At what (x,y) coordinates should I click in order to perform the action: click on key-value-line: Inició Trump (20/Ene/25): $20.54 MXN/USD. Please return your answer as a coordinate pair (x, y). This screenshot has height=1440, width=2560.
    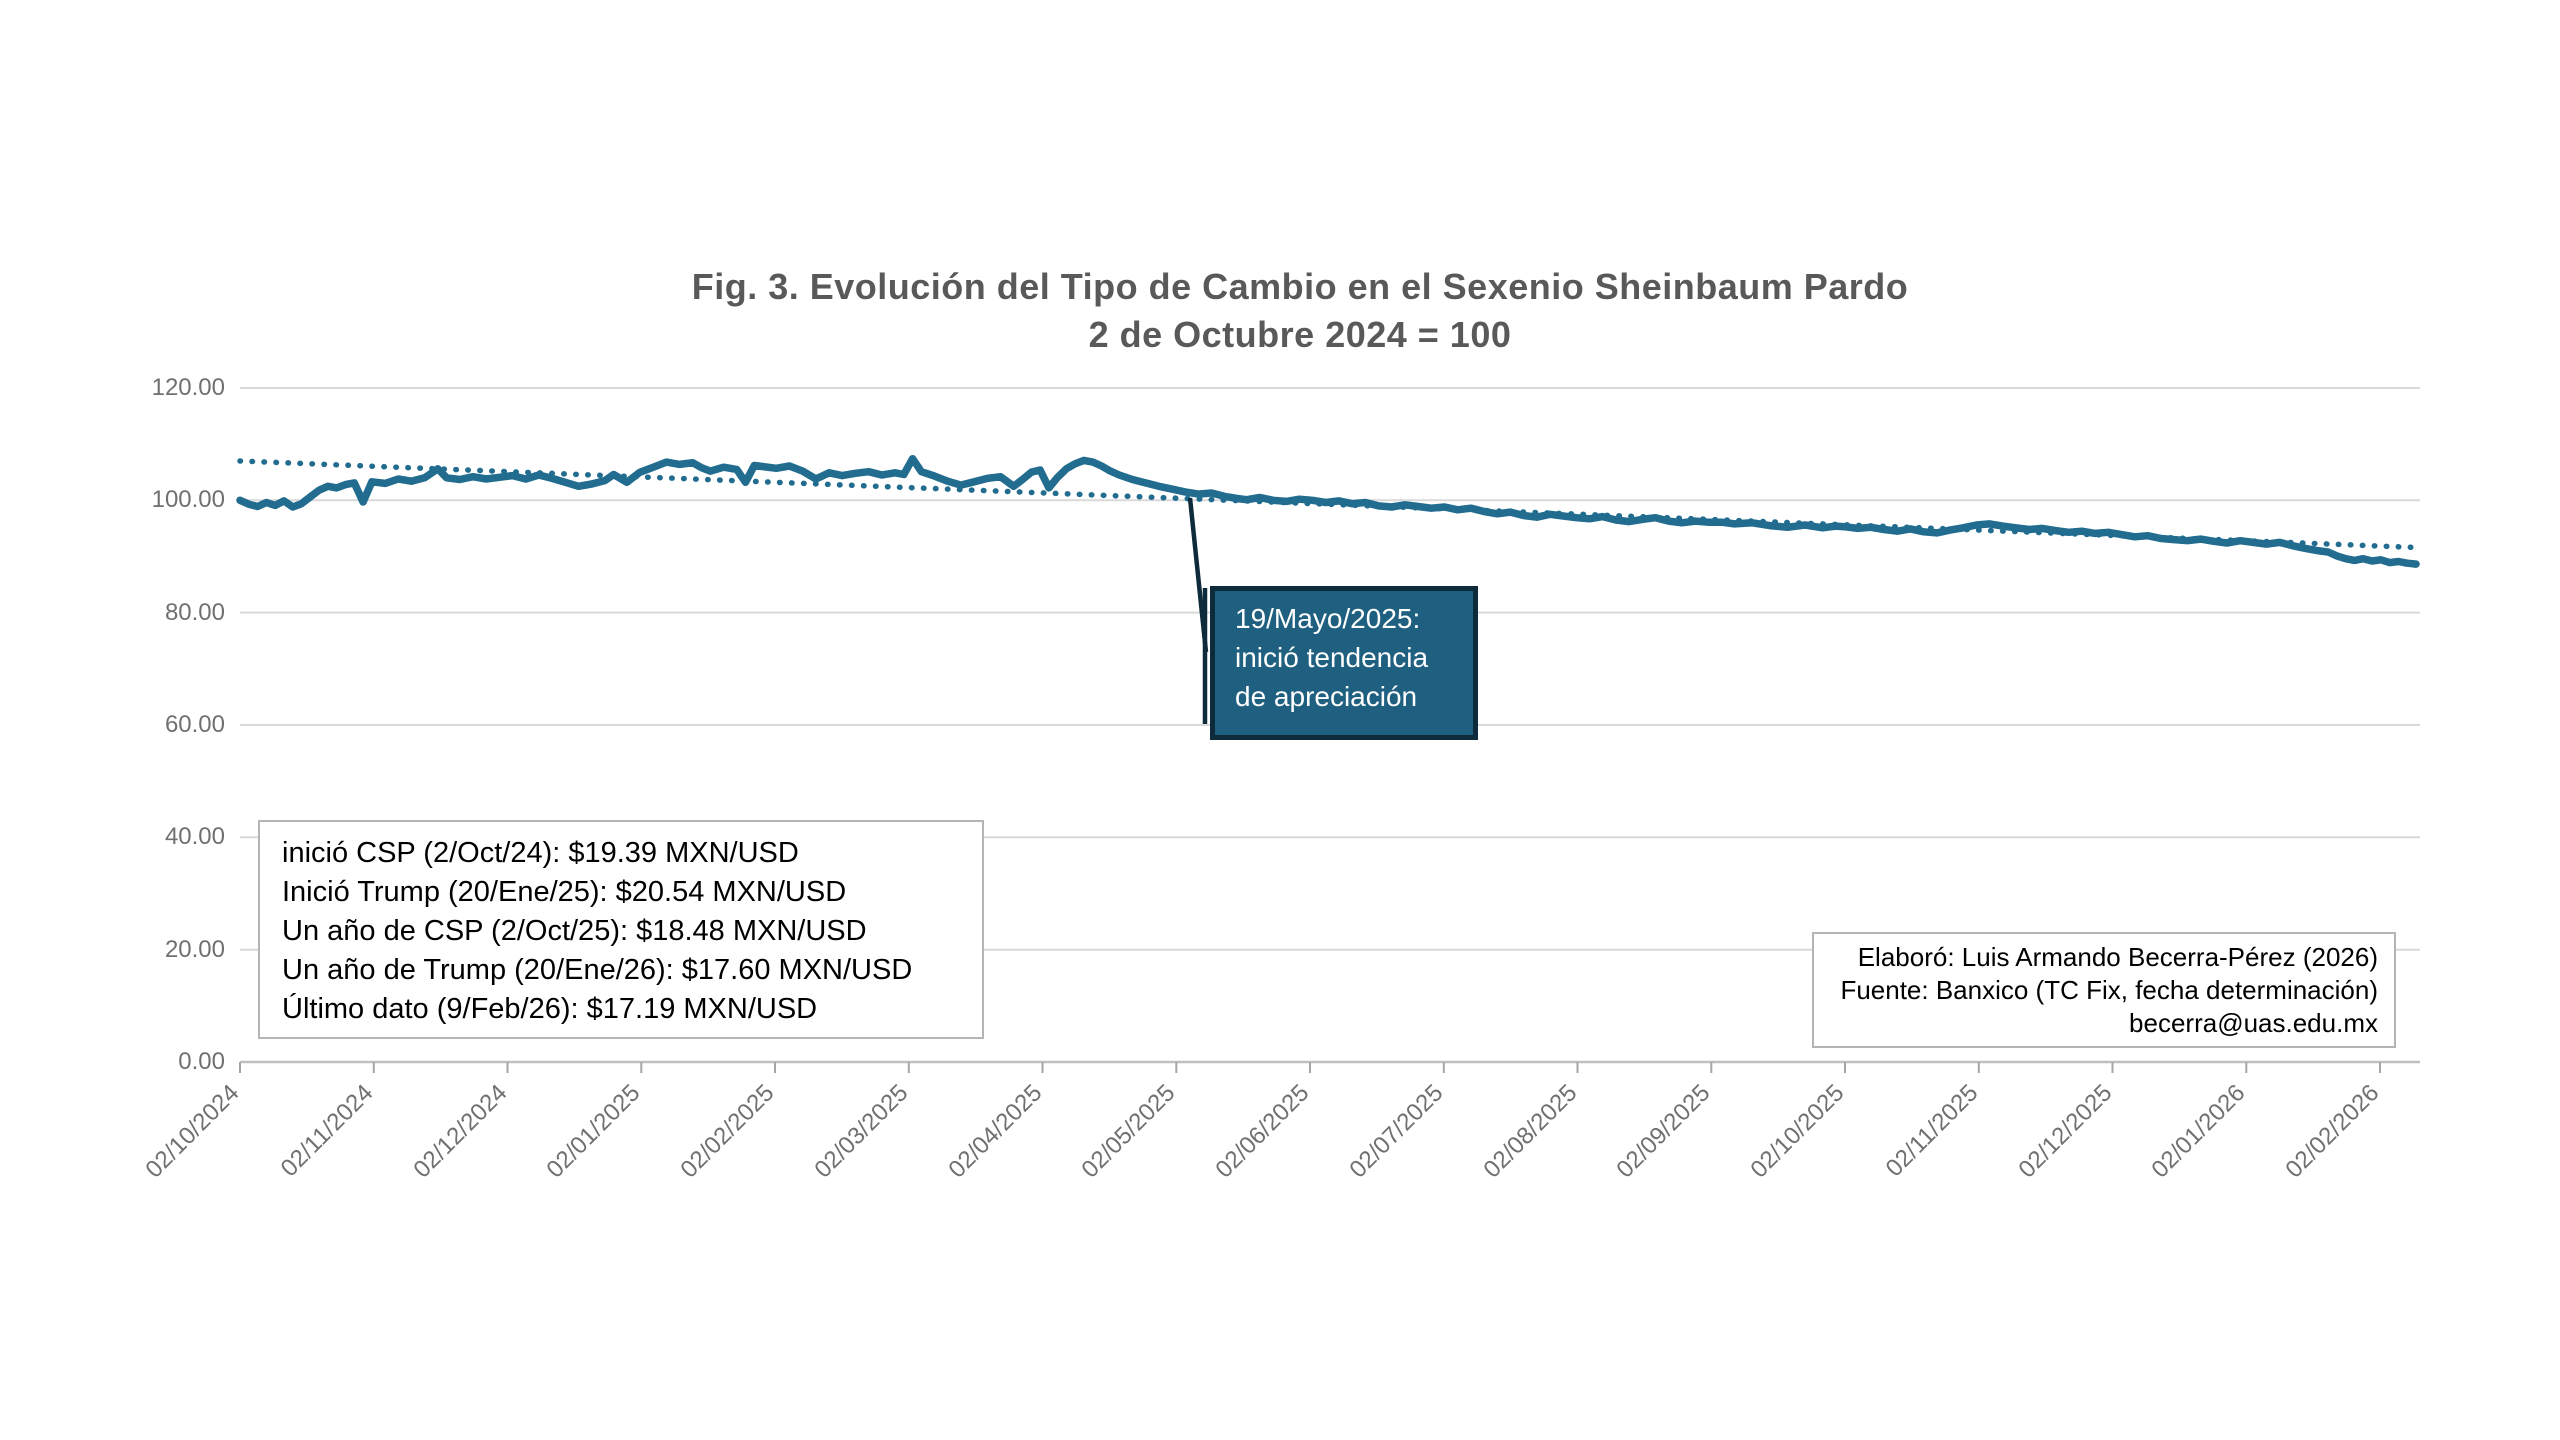
    Looking at the image, I should click on (564, 892).